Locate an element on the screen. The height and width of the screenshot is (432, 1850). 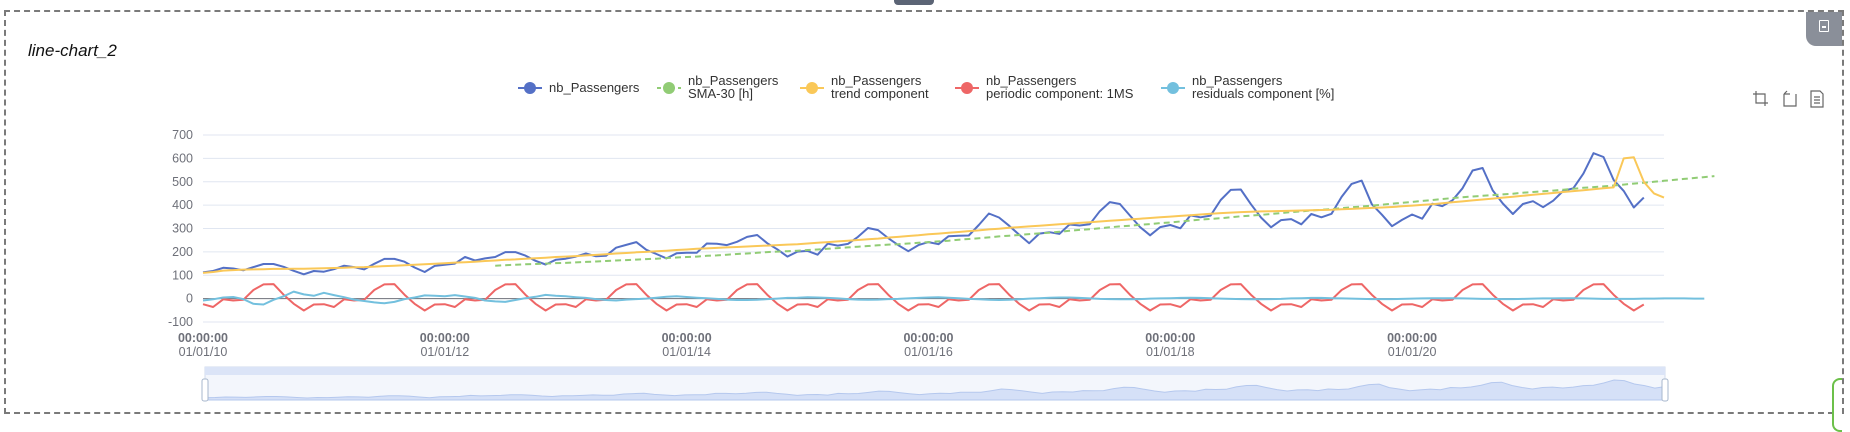
y-tick-label: 0 is located at coordinates (189, 299).